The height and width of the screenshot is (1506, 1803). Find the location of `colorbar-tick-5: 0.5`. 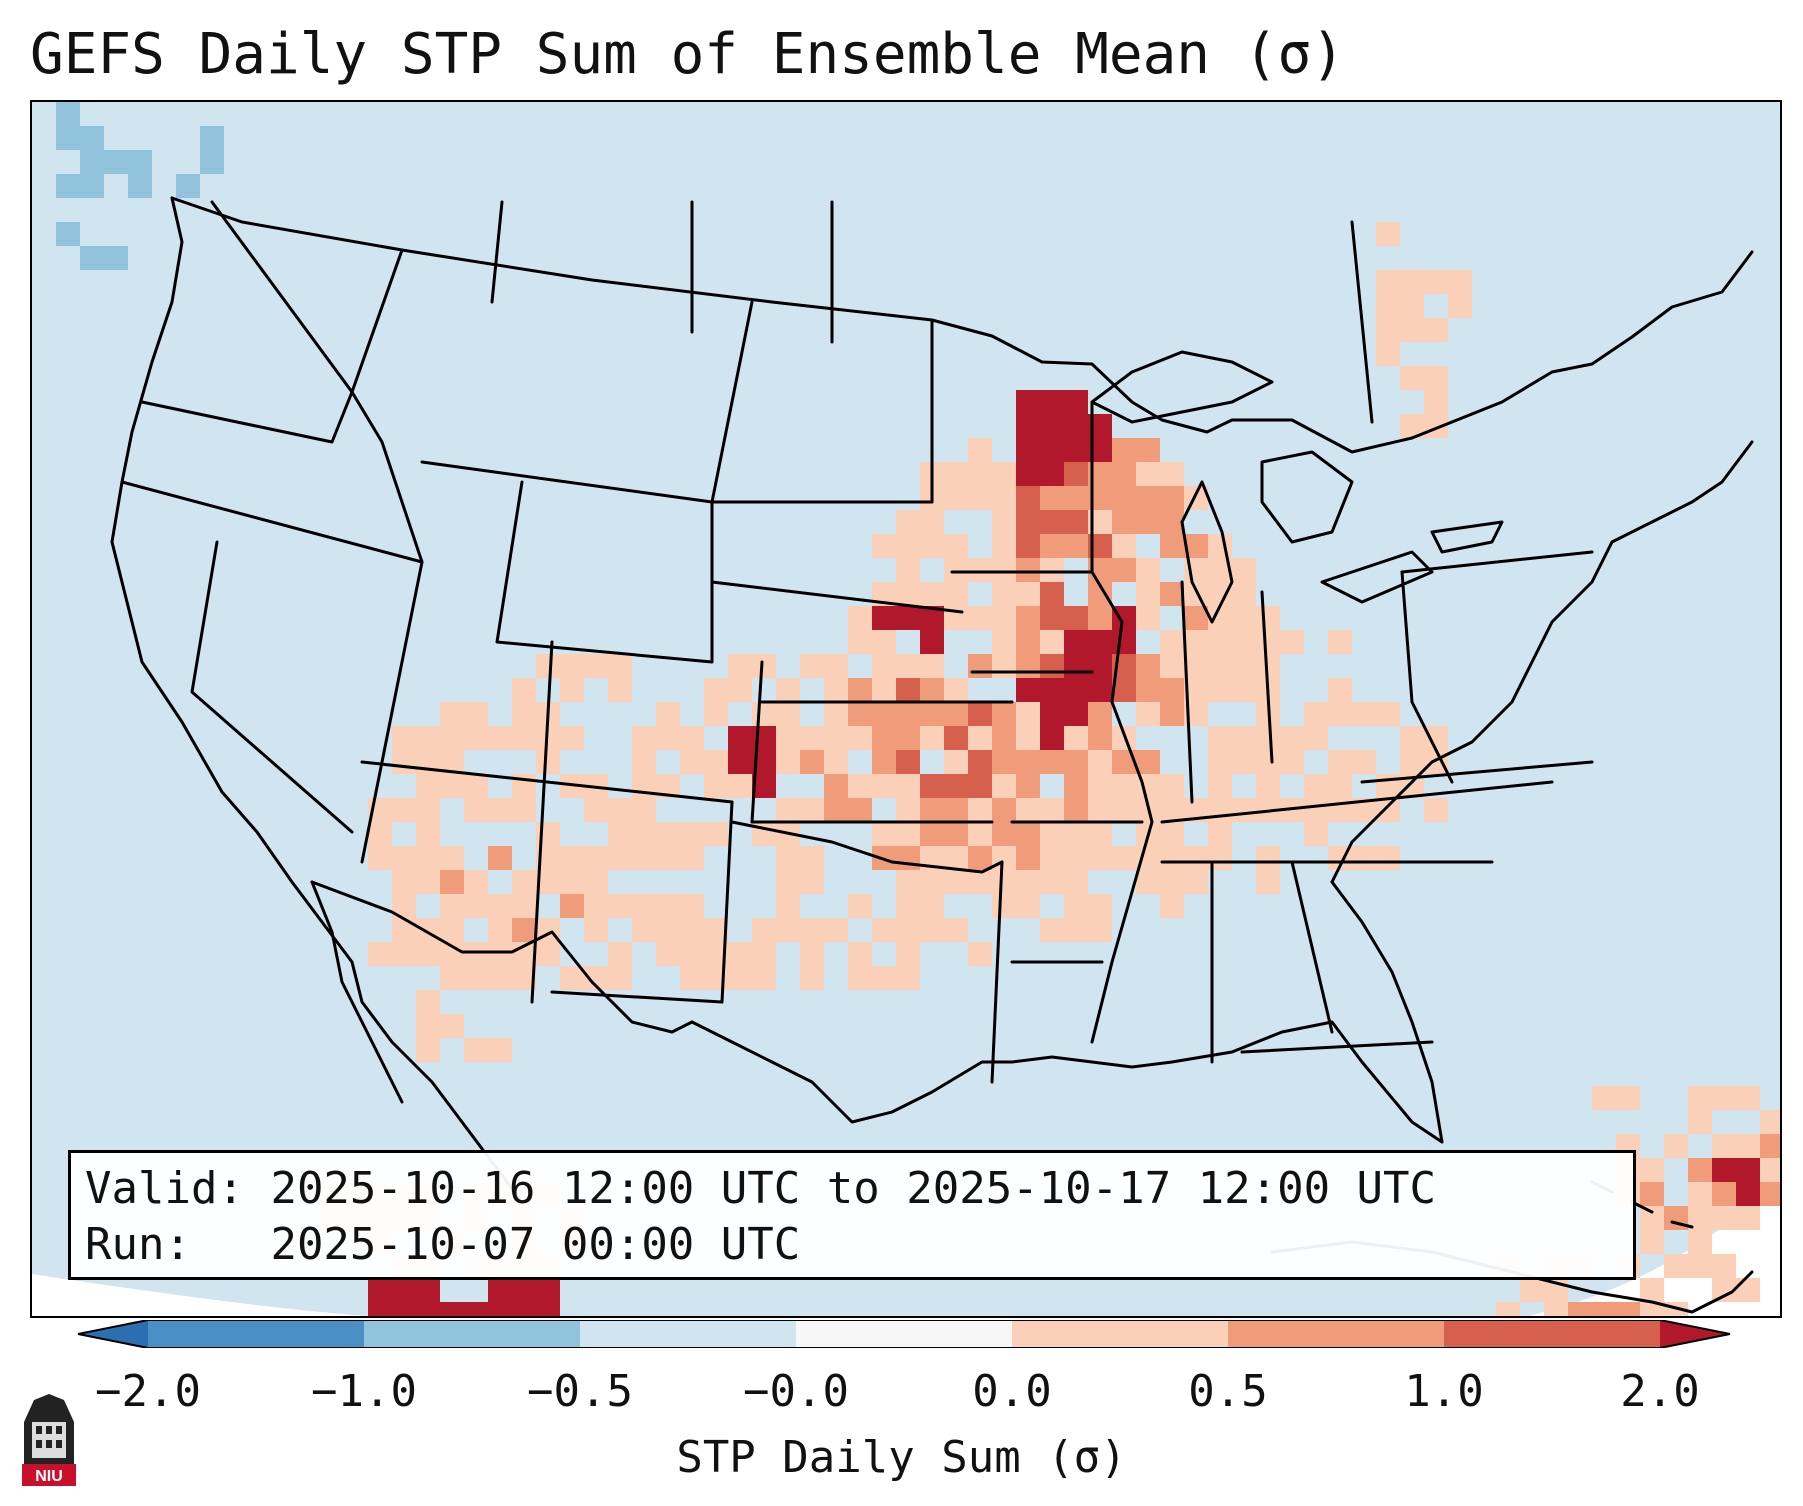

colorbar-tick-5: 0.5 is located at coordinates (1228, 1391).